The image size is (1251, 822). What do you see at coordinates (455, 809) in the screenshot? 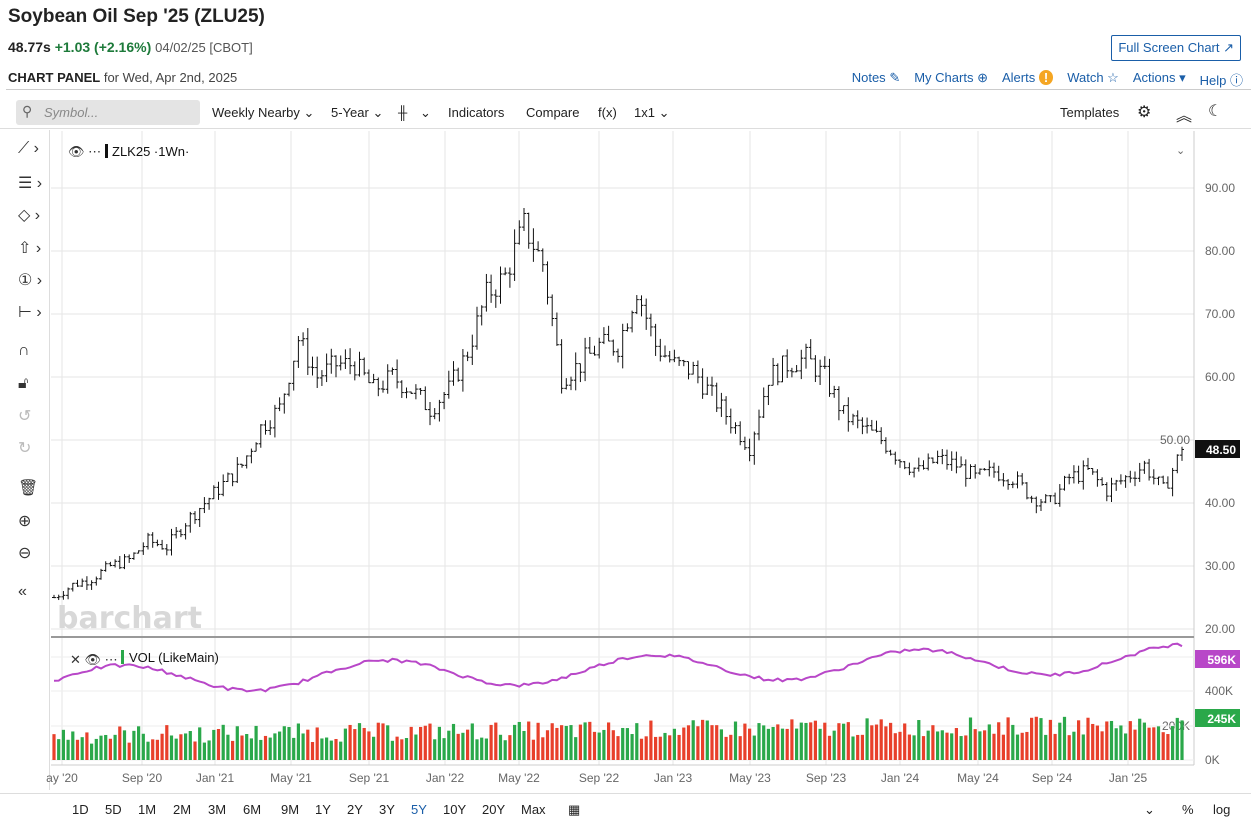
I see `range-10y: 10Y` at bounding box center [455, 809].